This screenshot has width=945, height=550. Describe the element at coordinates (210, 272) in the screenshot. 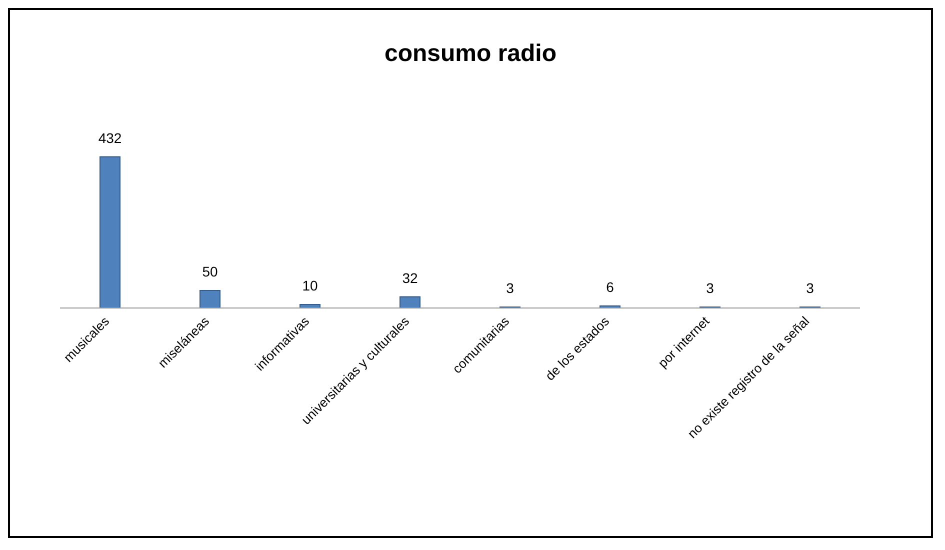

I see `data-label: 50` at that location.